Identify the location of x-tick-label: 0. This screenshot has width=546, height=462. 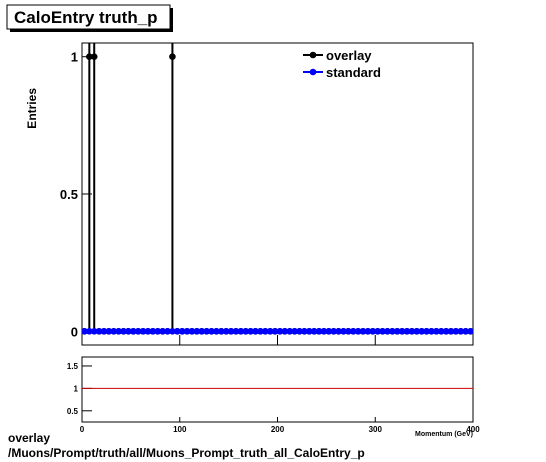
(82, 429).